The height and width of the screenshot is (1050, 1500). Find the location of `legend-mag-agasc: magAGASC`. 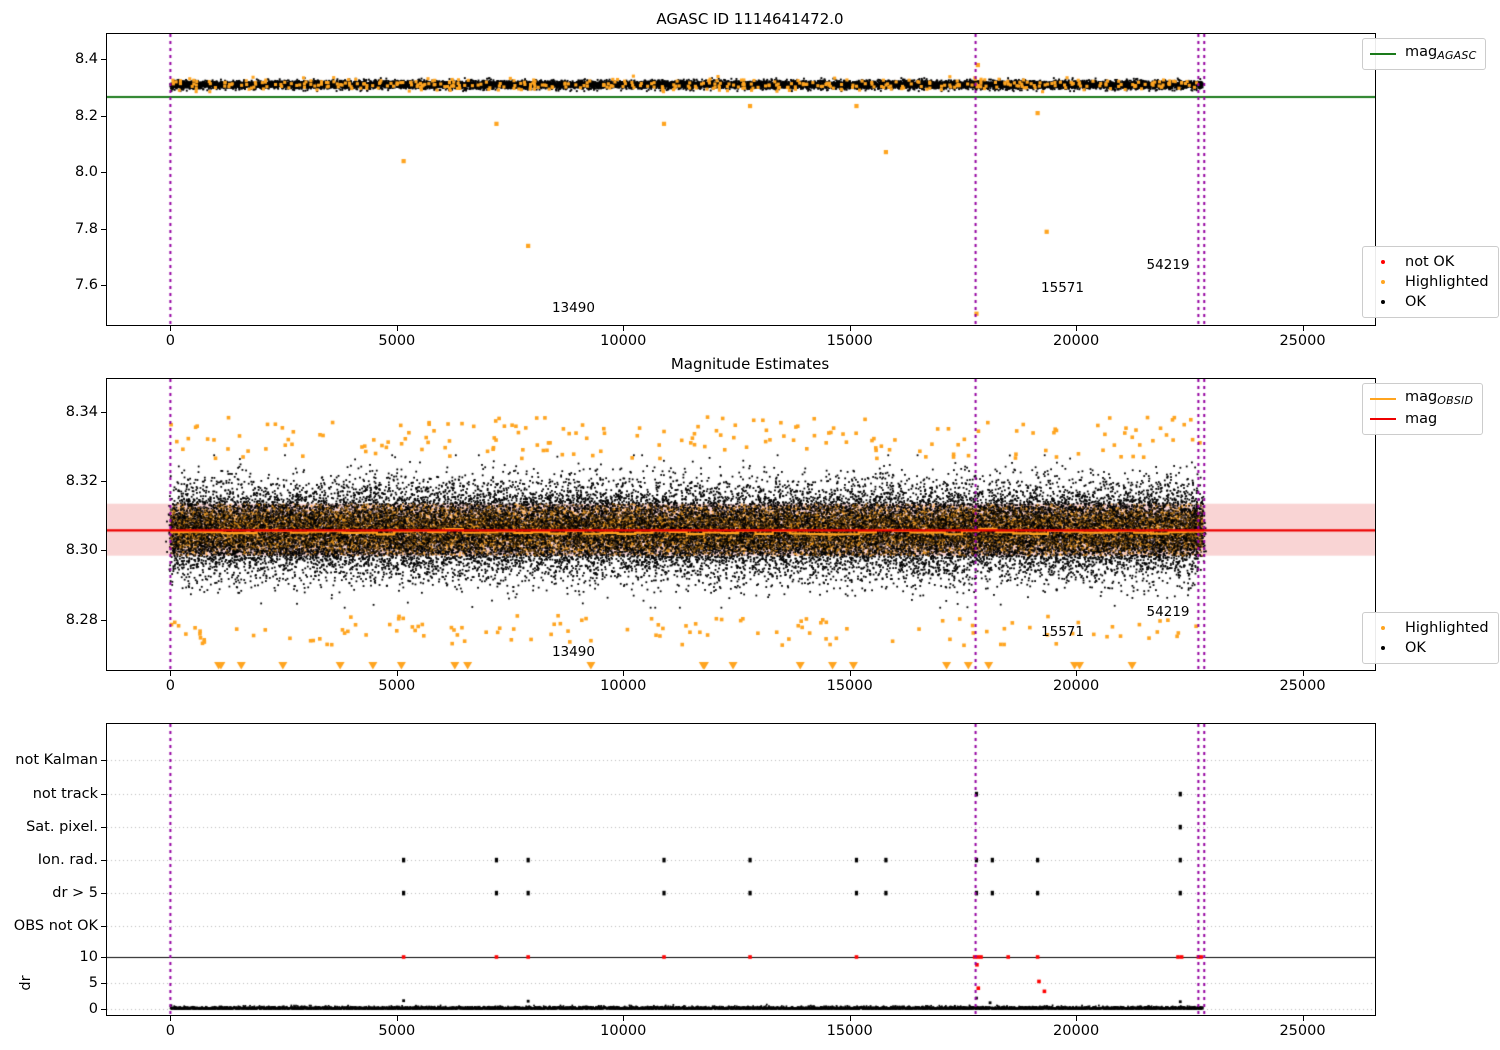

legend-mag-agasc: magAGASC is located at coordinates (1424, 54).